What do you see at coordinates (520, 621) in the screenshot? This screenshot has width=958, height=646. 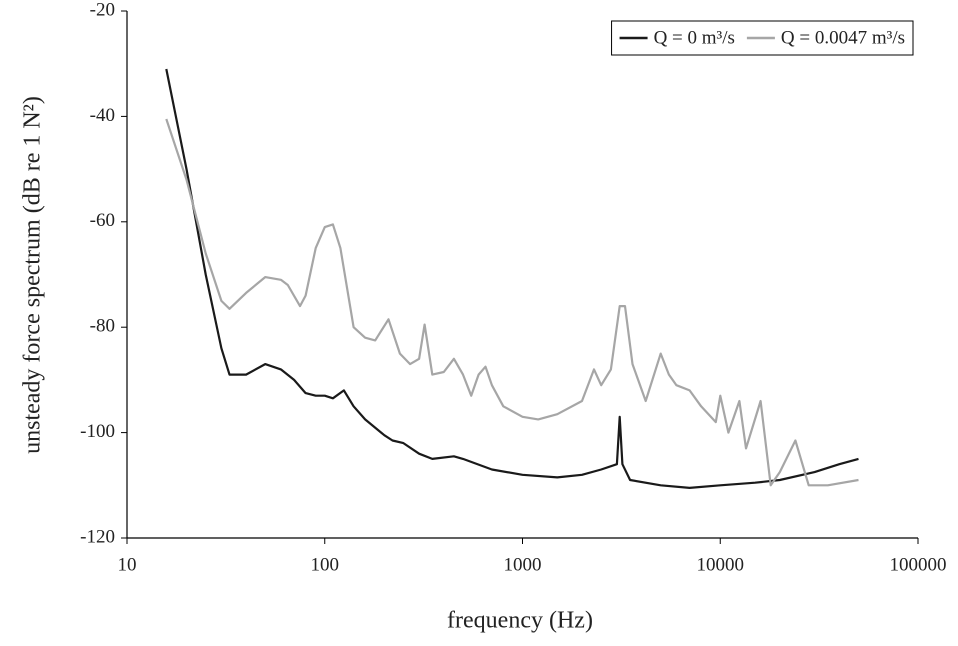 I see `x-axis-label: frequency (Hz)` at bounding box center [520, 621].